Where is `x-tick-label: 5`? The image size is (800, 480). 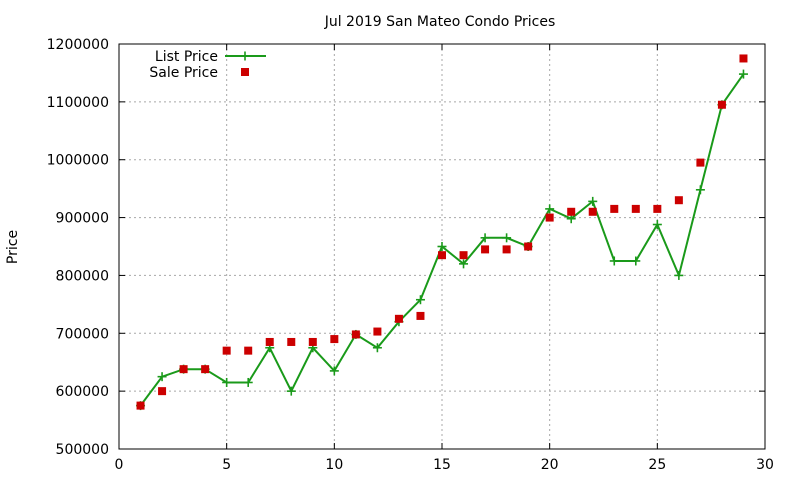
x-tick-label: 5 is located at coordinates (226, 465).